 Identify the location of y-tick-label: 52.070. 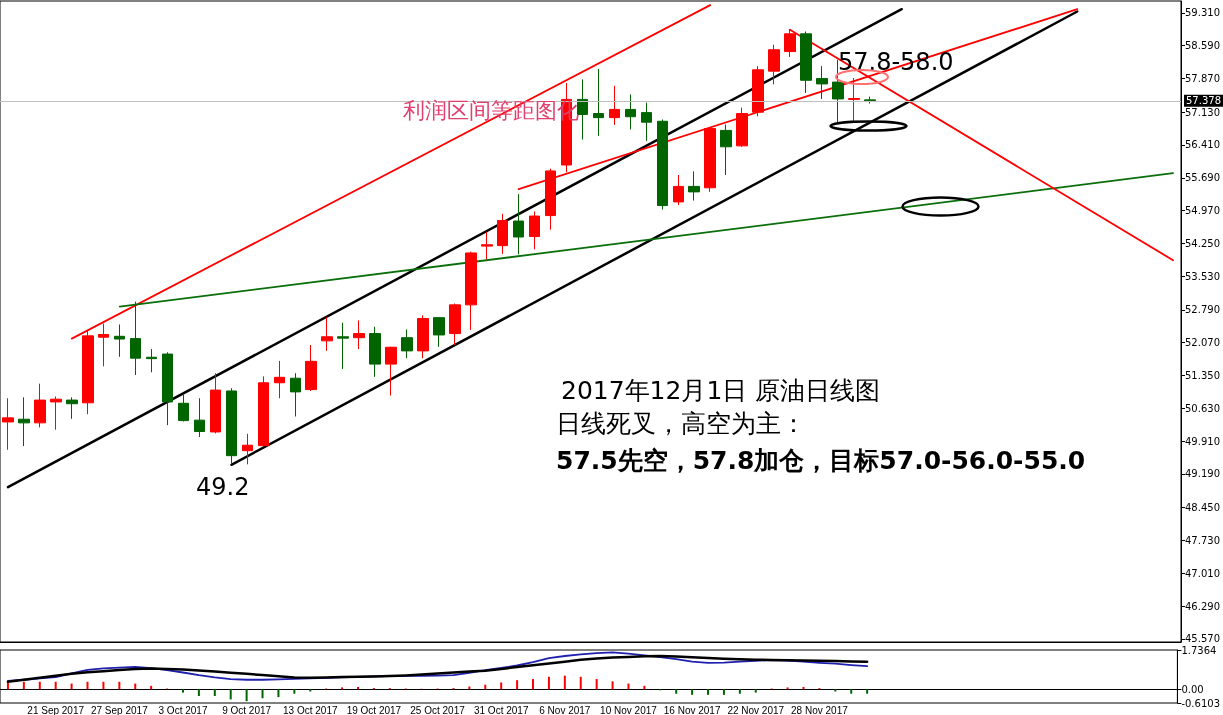
(1203, 343).